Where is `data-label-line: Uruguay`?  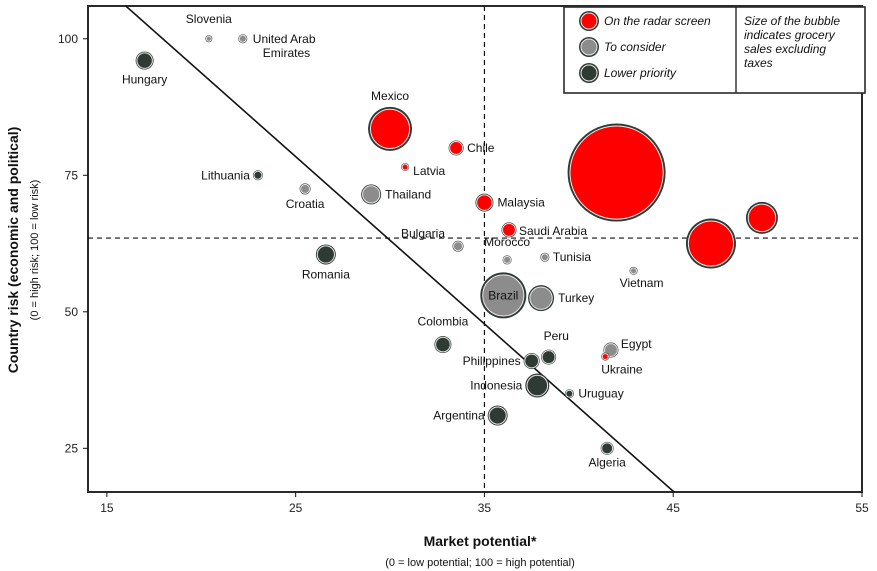
data-label-line: Uruguay is located at coordinates (600, 394).